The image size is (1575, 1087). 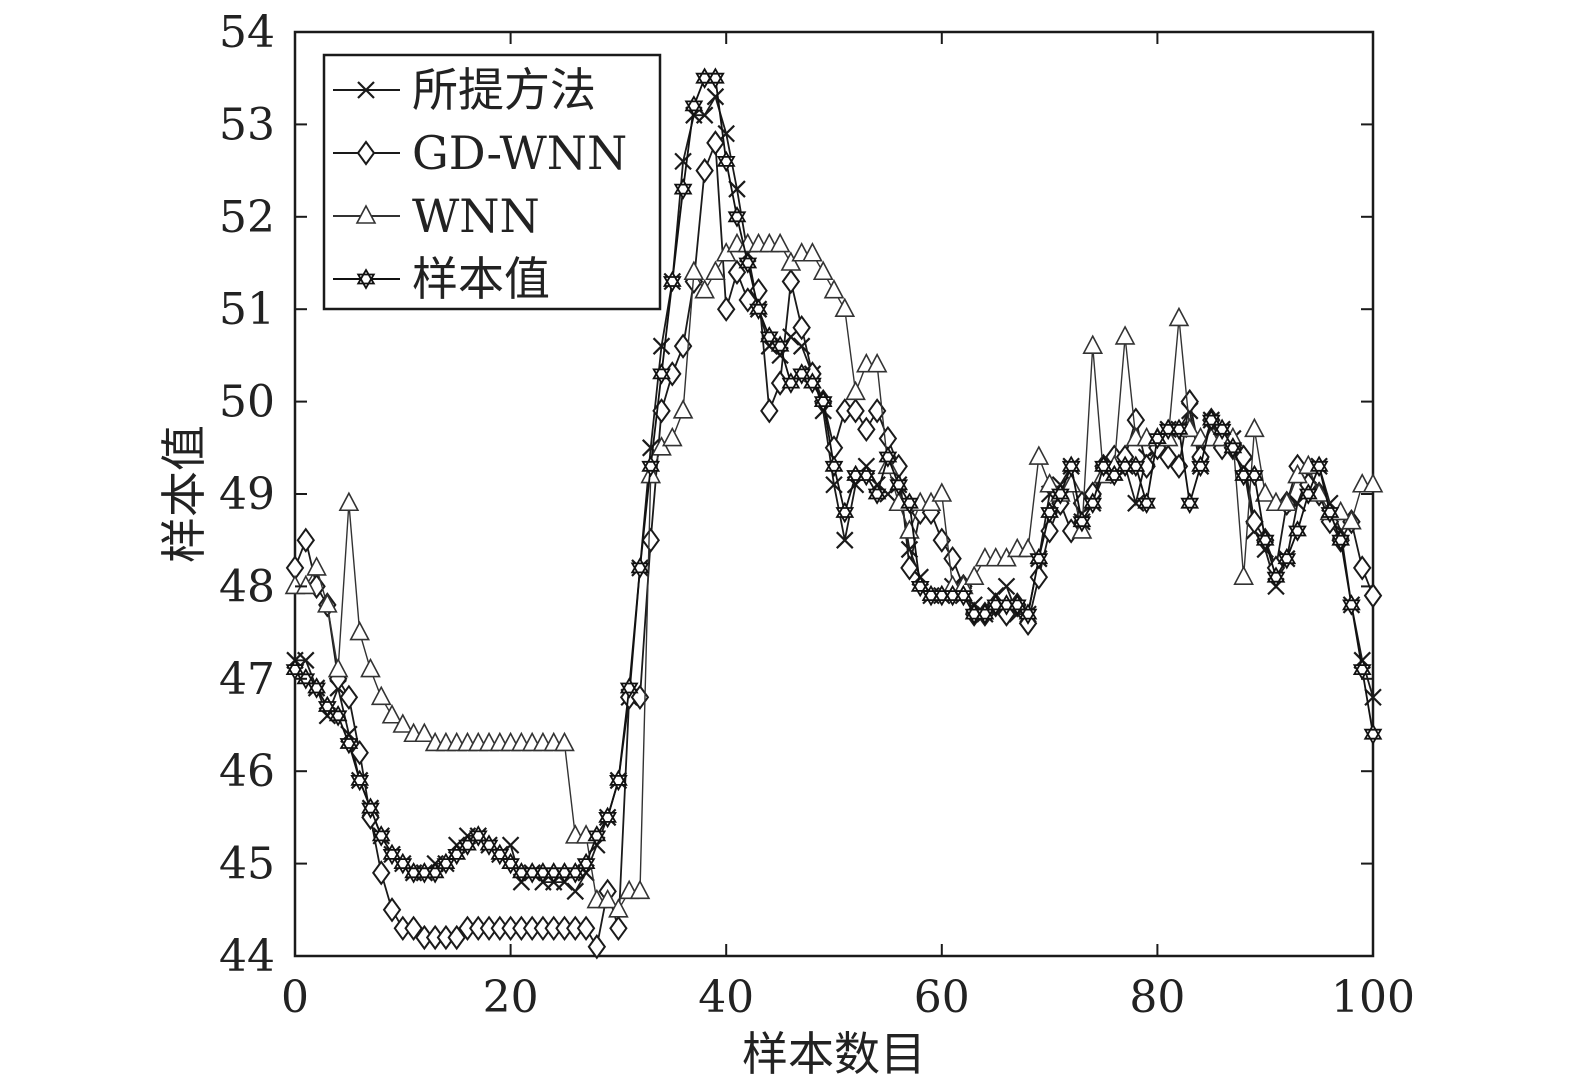 What do you see at coordinates (247, 494) in the screenshot?
I see `y-tick-label: 49` at bounding box center [247, 494].